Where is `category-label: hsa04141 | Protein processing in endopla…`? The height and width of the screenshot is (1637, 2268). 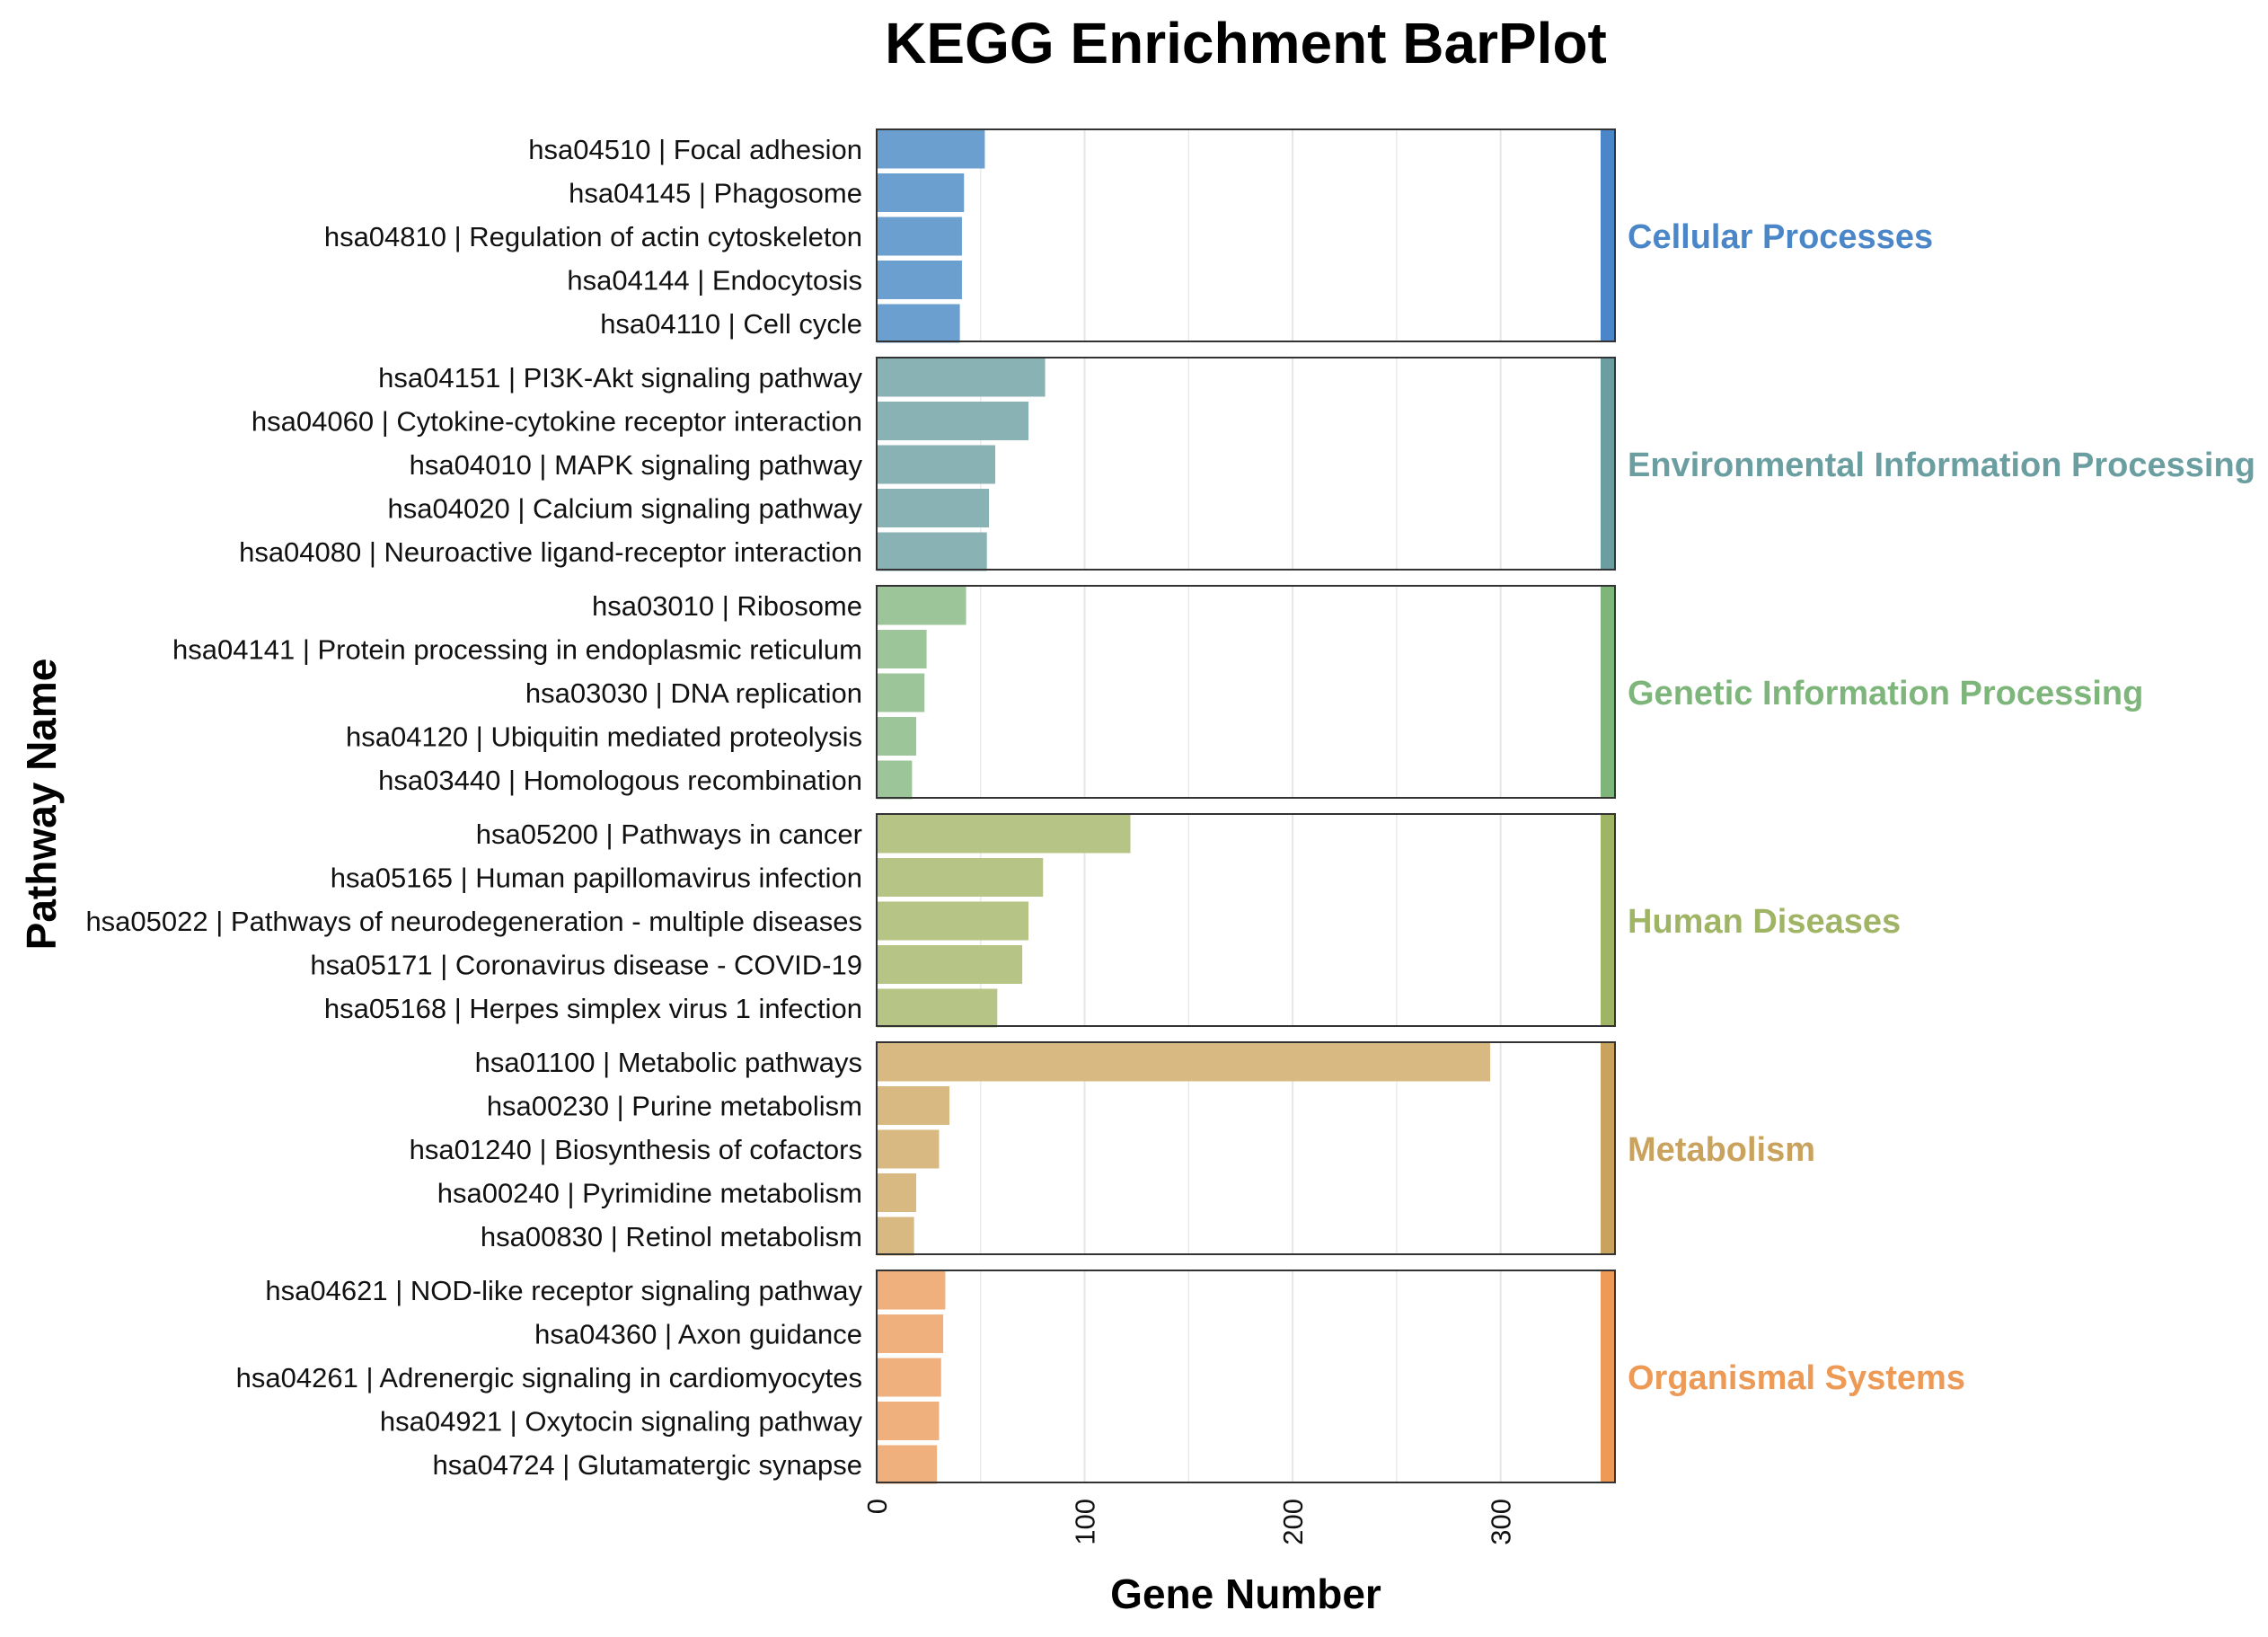 category-label: hsa04141 | Protein processing in endopla… is located at coordinates (517, 650).